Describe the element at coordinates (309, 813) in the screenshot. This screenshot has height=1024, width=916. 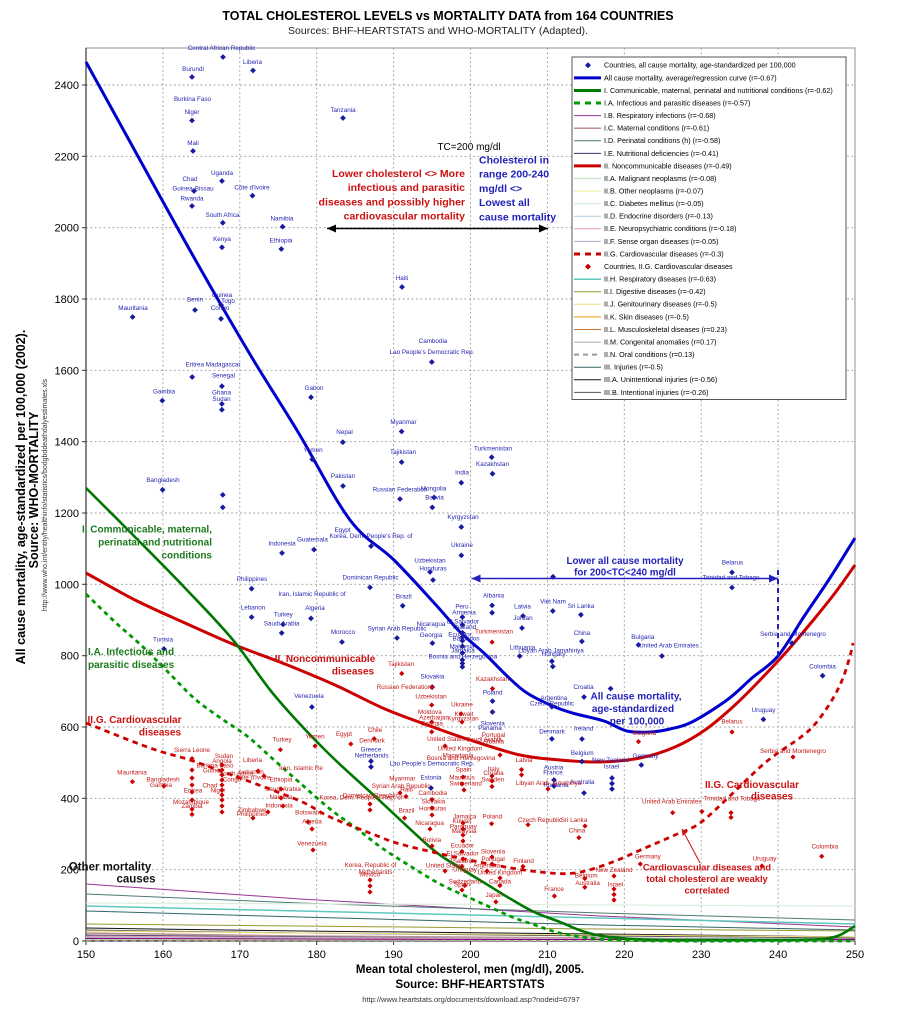
I see `svg-text: Botswana` at that location.